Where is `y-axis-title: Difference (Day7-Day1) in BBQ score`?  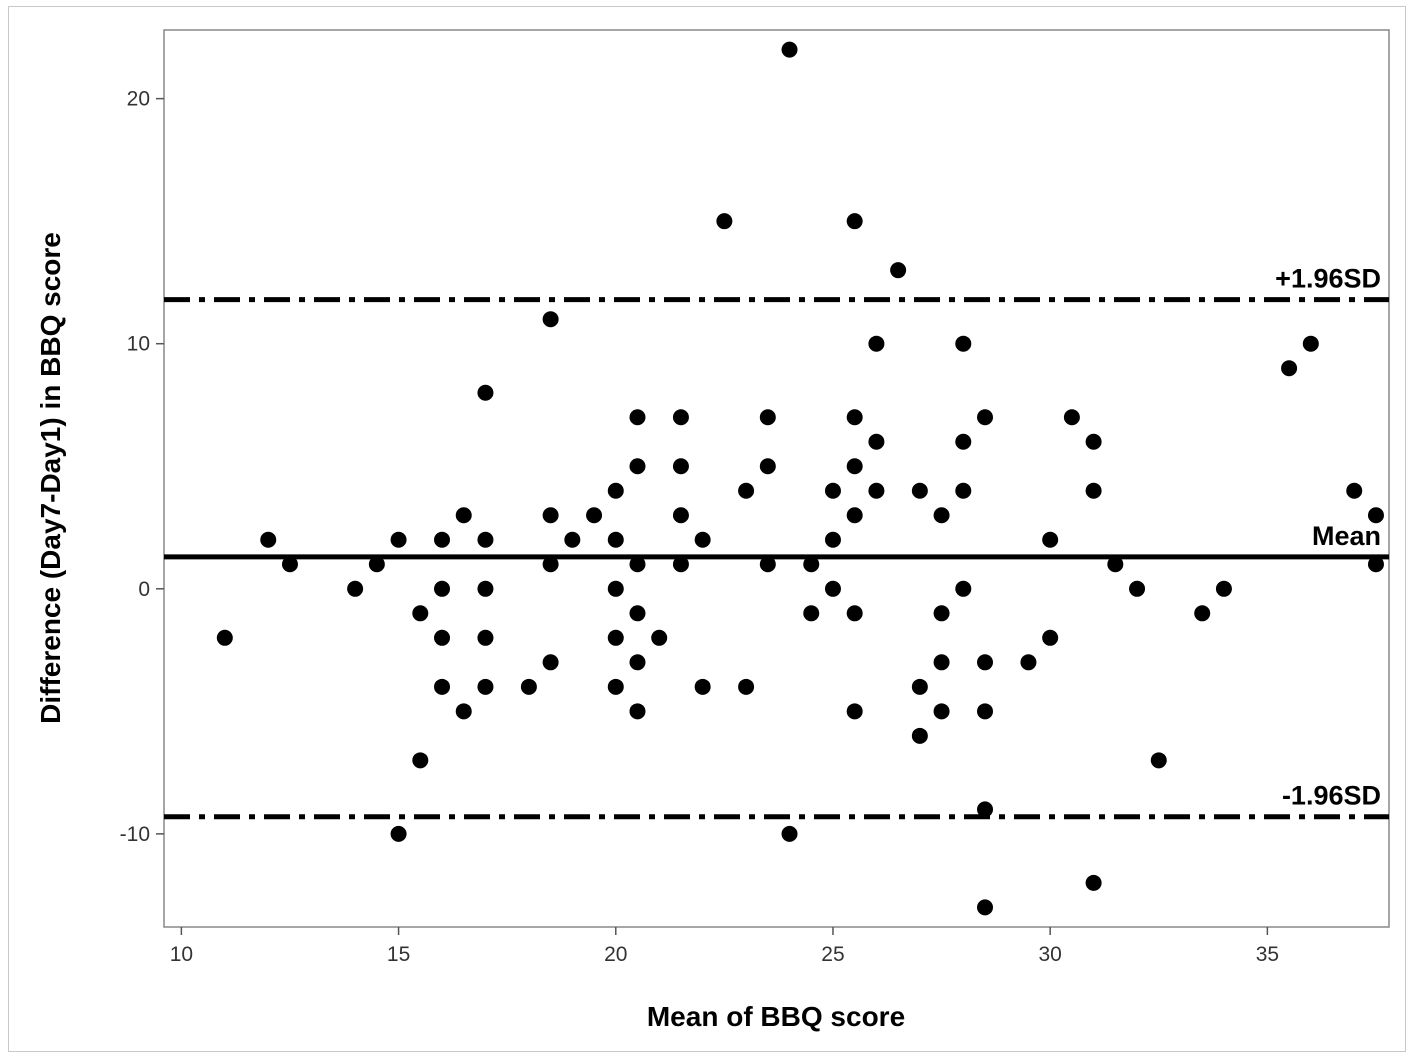 y-axis-title: Difference (Day7-Day1) in BBQ score is located at coordinates (50, 478).